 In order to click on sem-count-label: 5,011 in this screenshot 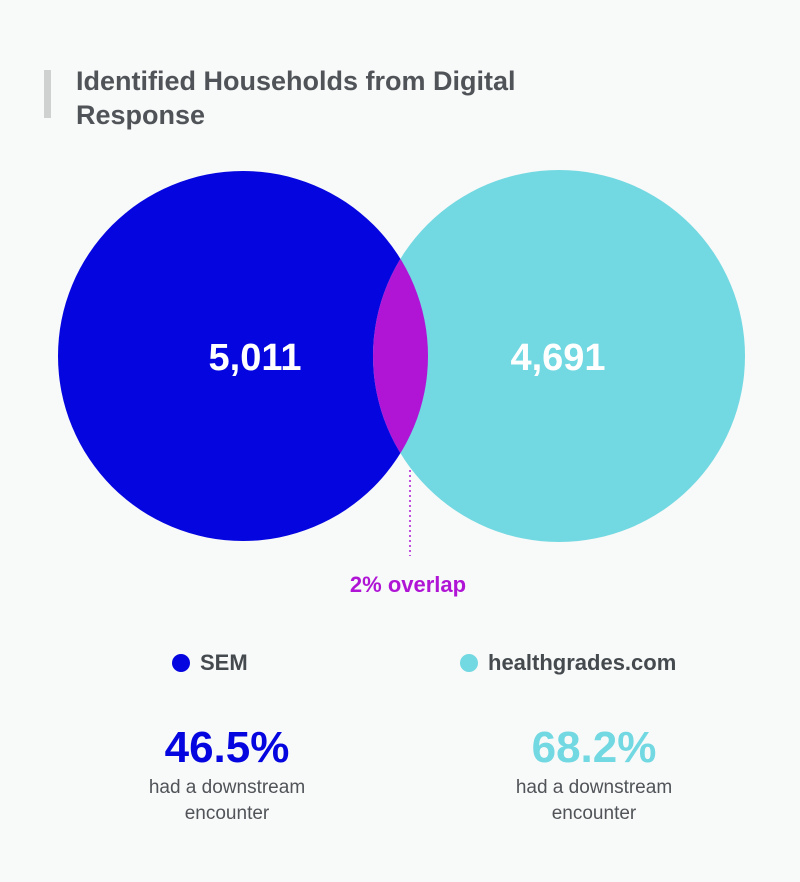, I will do `click(255, 358)`.